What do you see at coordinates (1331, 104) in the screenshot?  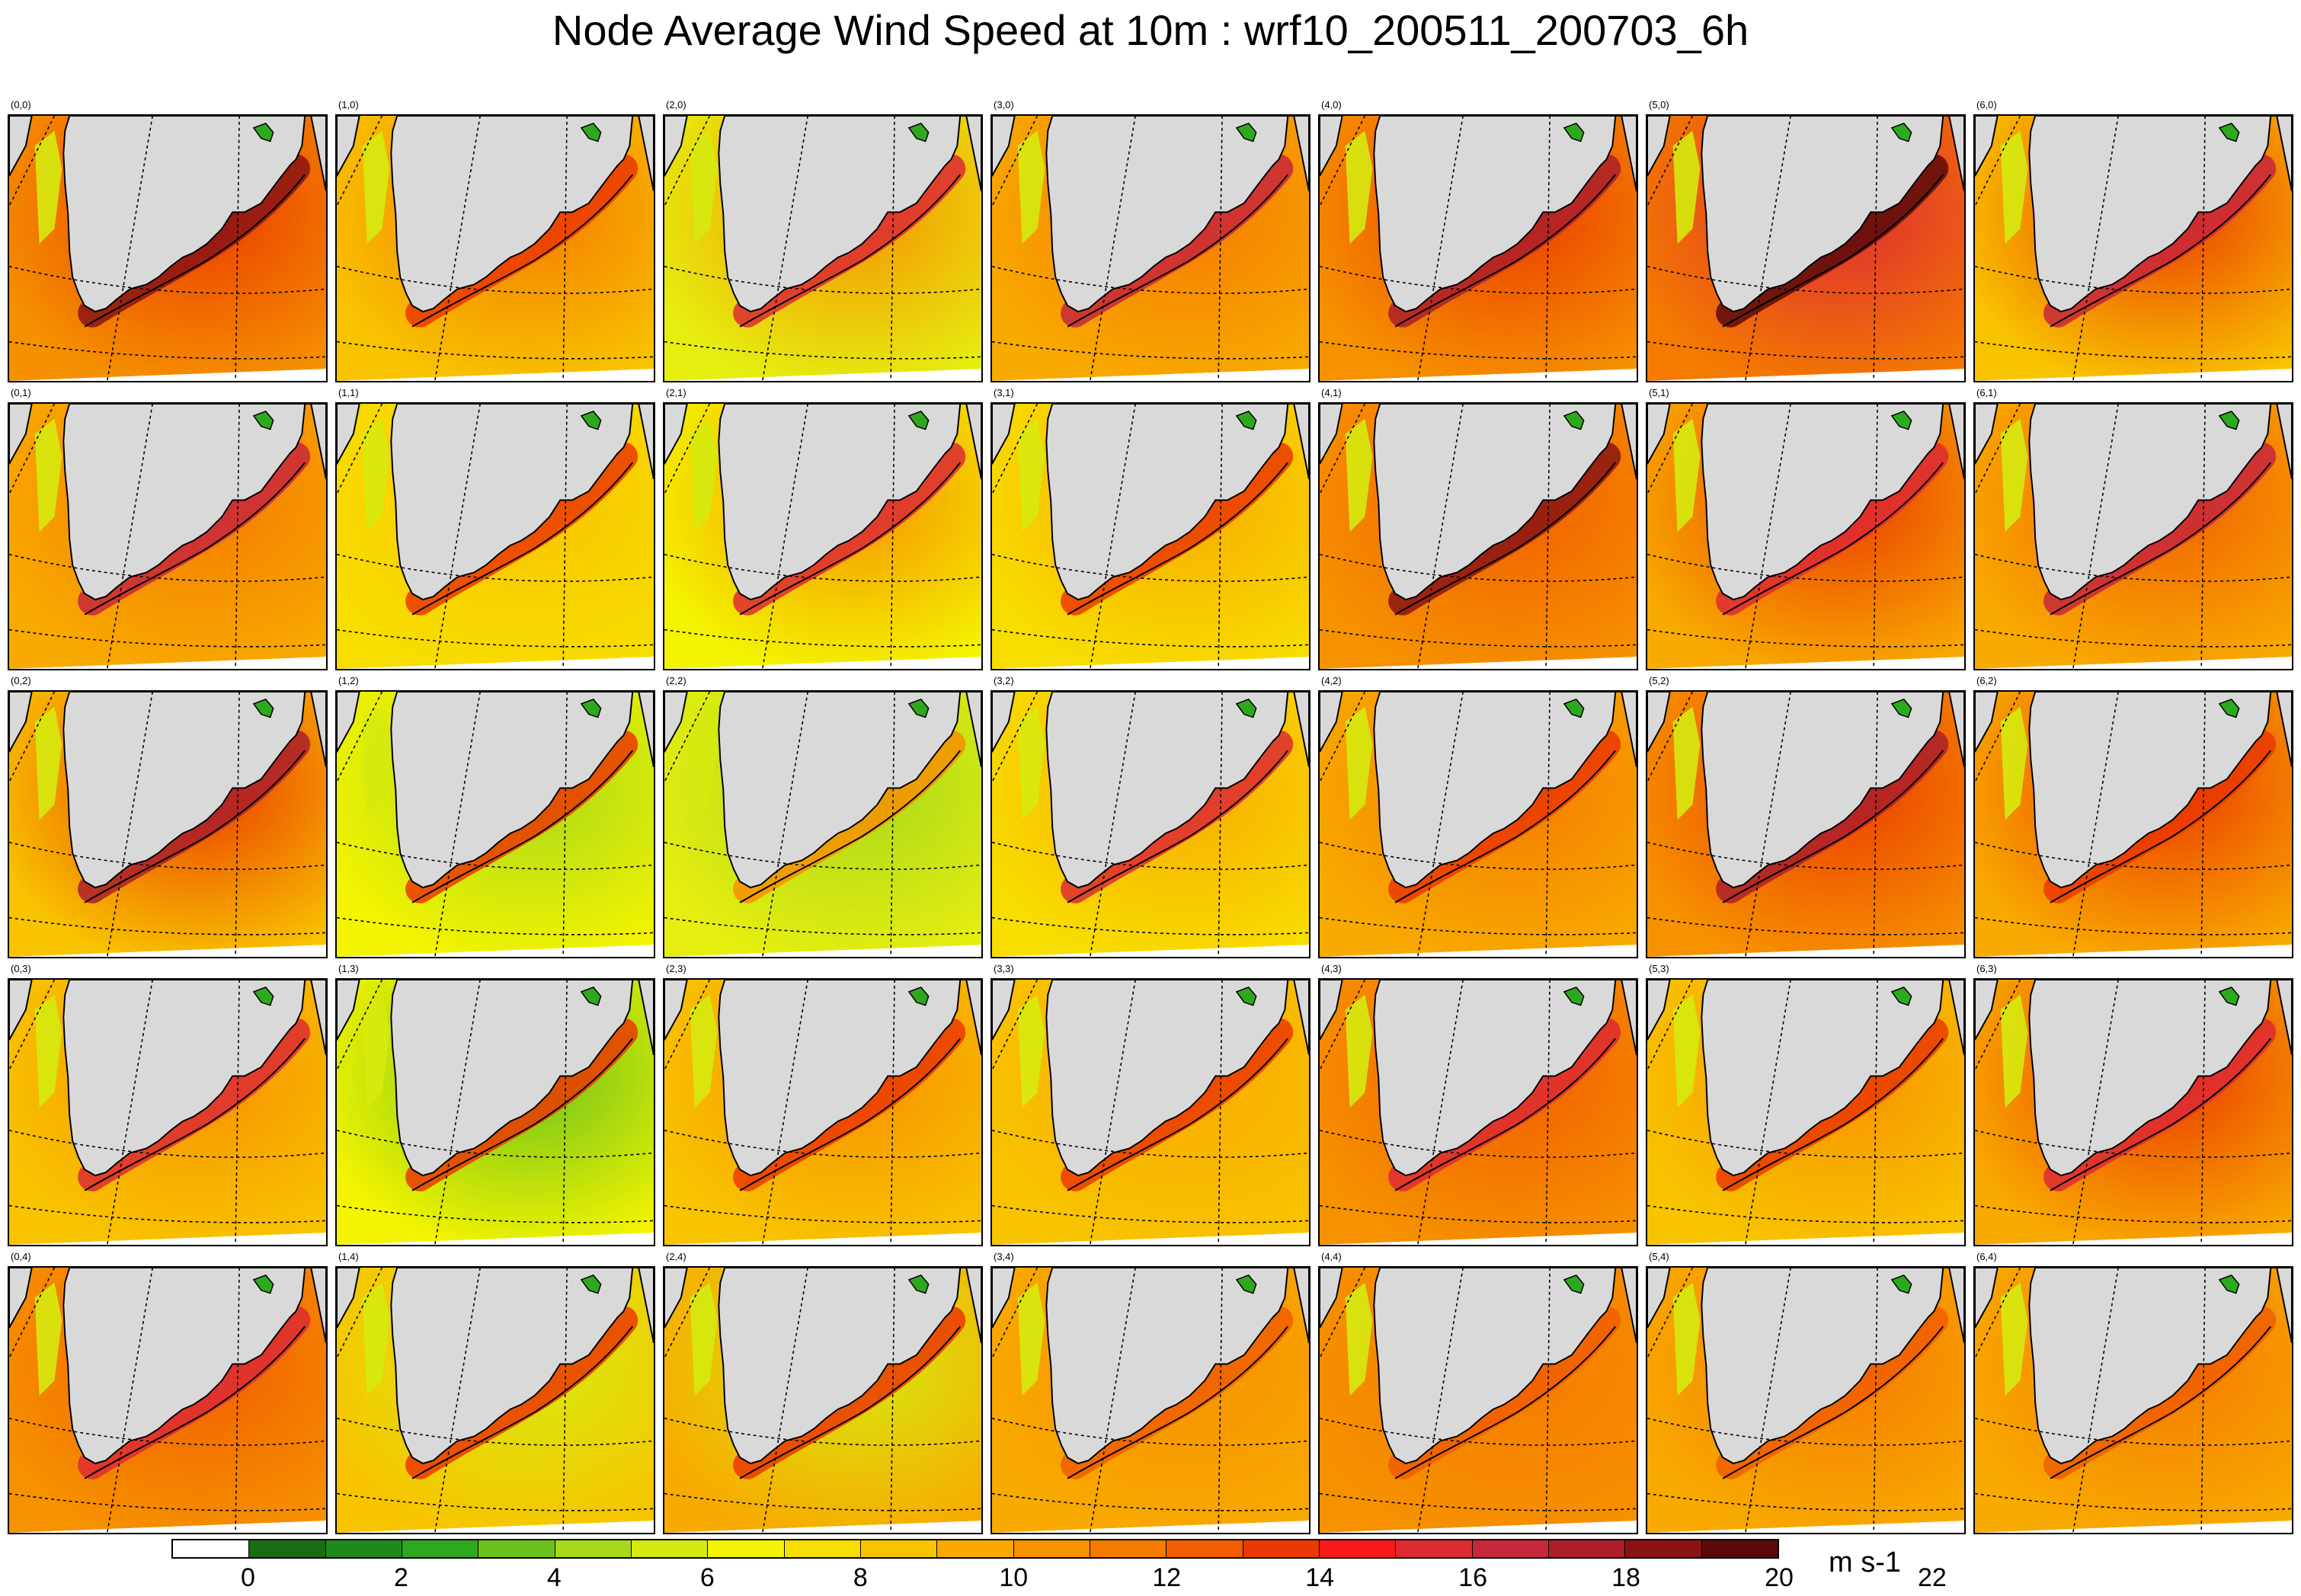 I see `node-label: (4,0)` at bounding box center [1331, 104].